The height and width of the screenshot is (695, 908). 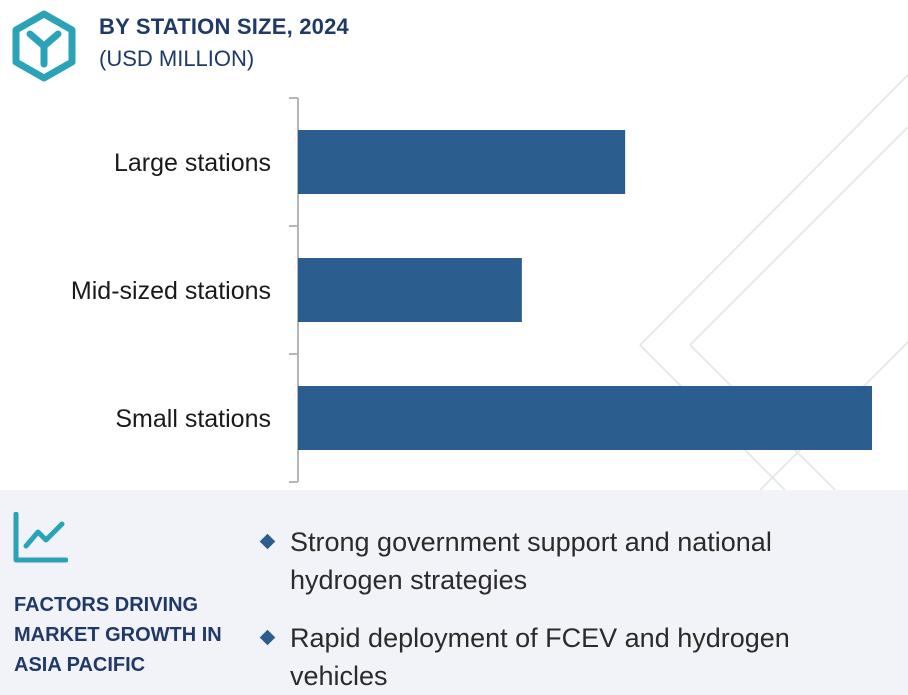 I want to click on trend-chart-icon, so click(x=40, y=537).